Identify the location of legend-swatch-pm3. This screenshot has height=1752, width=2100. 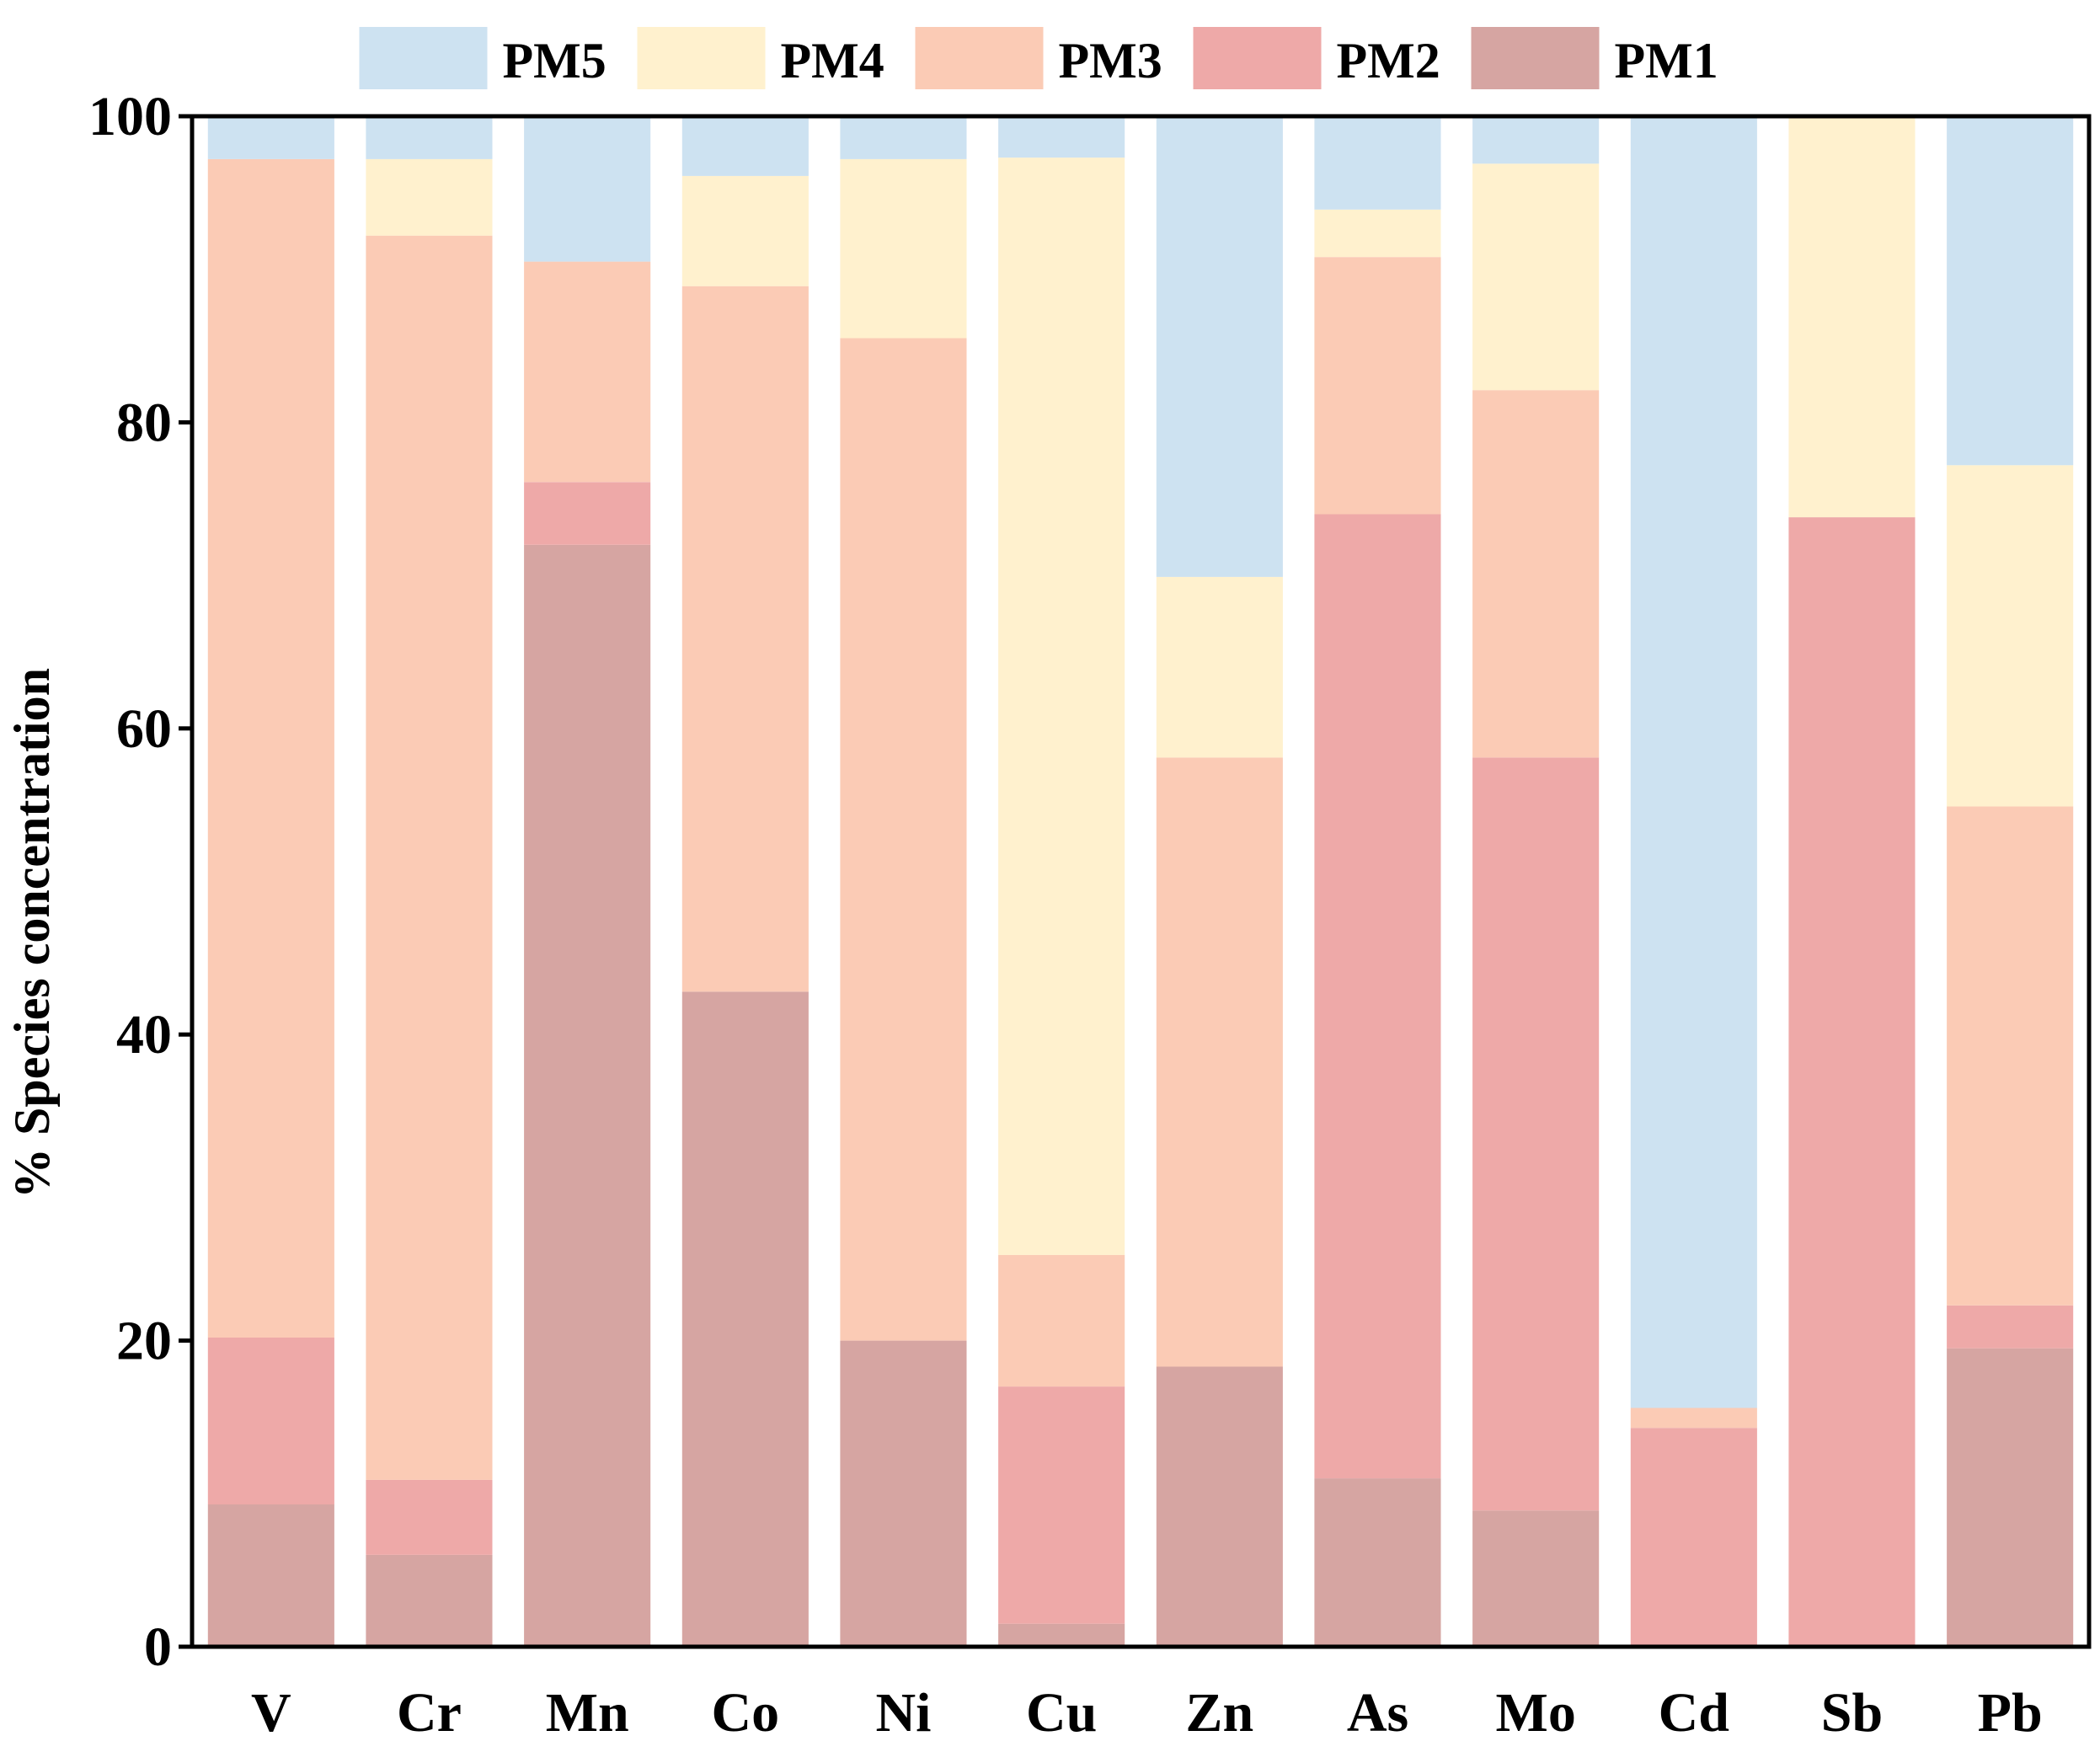
(980, 58).